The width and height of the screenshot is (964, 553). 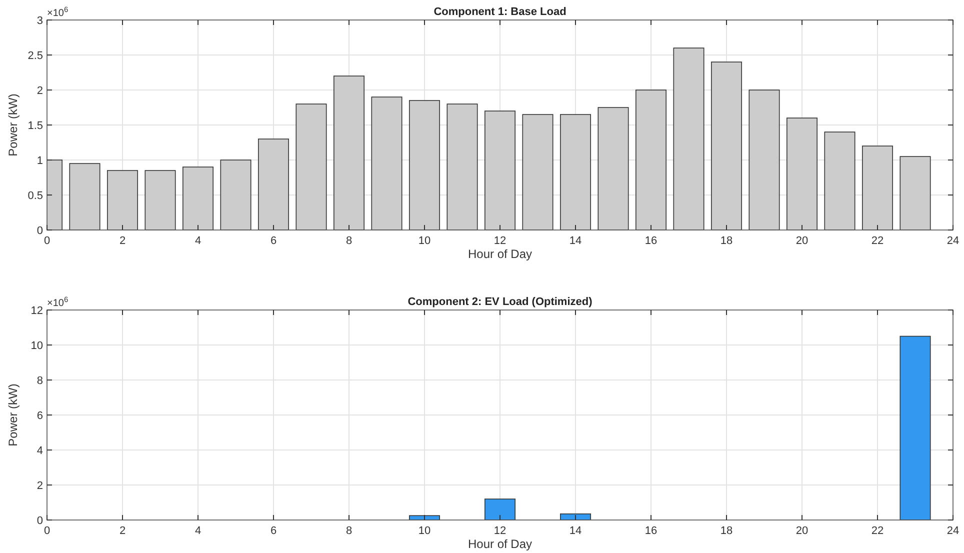 What do you see at coordinates (500, 302) in the screenshot?
I see `chart-title: Component 2: EV Load (Optimized)` at bounding box center [500, 302].